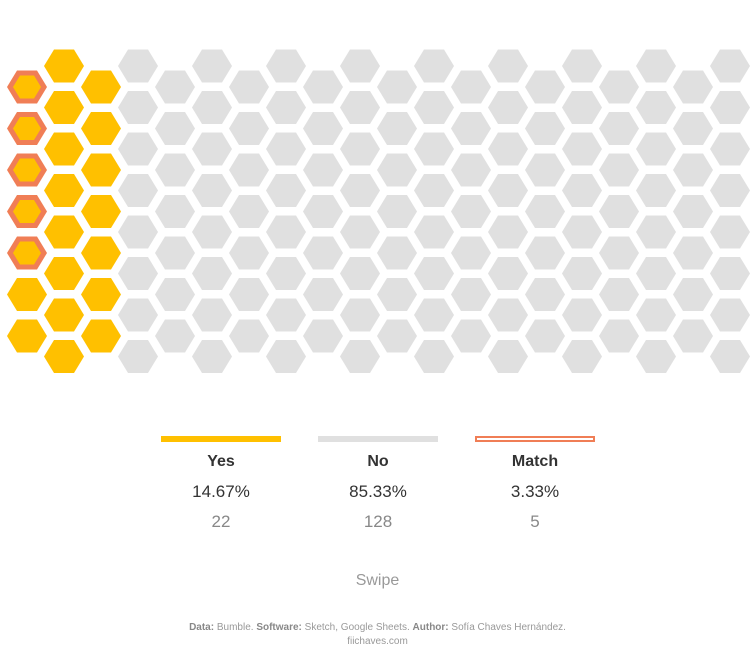  Describe the element at coordinates (535, 439) in the screenshot. I see `legend-match-swatch` at that location.